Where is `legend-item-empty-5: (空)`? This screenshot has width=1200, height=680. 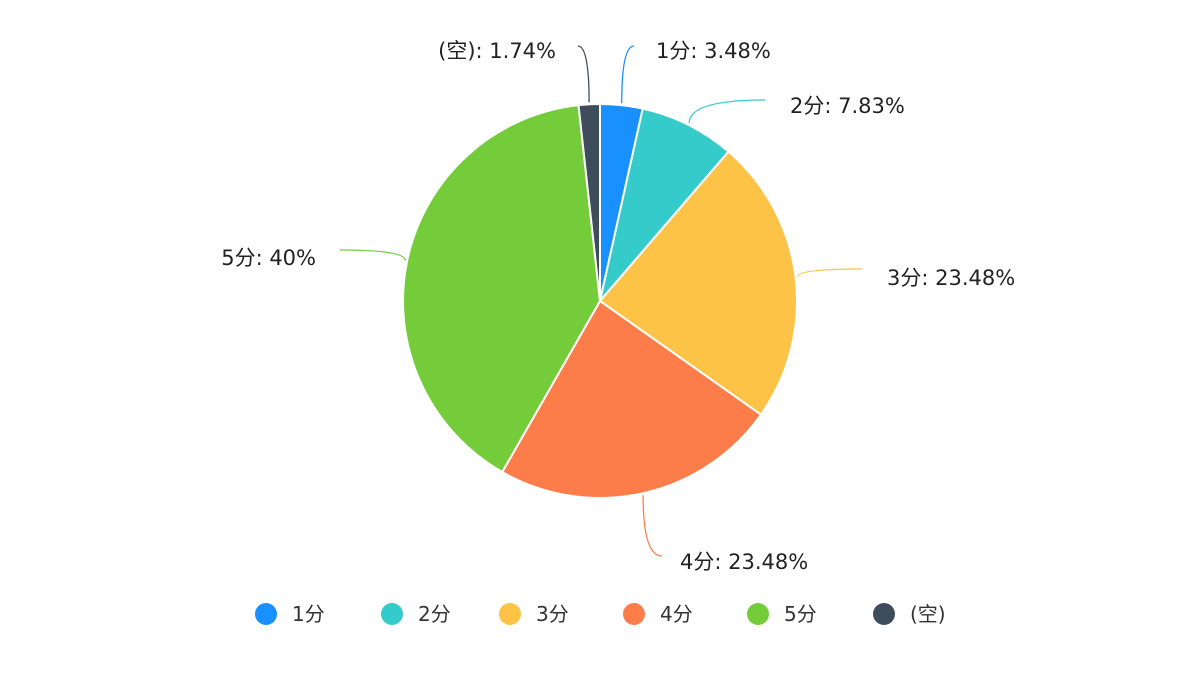
legend-item-empty-5: (空) is located at coordinates (909, 614).